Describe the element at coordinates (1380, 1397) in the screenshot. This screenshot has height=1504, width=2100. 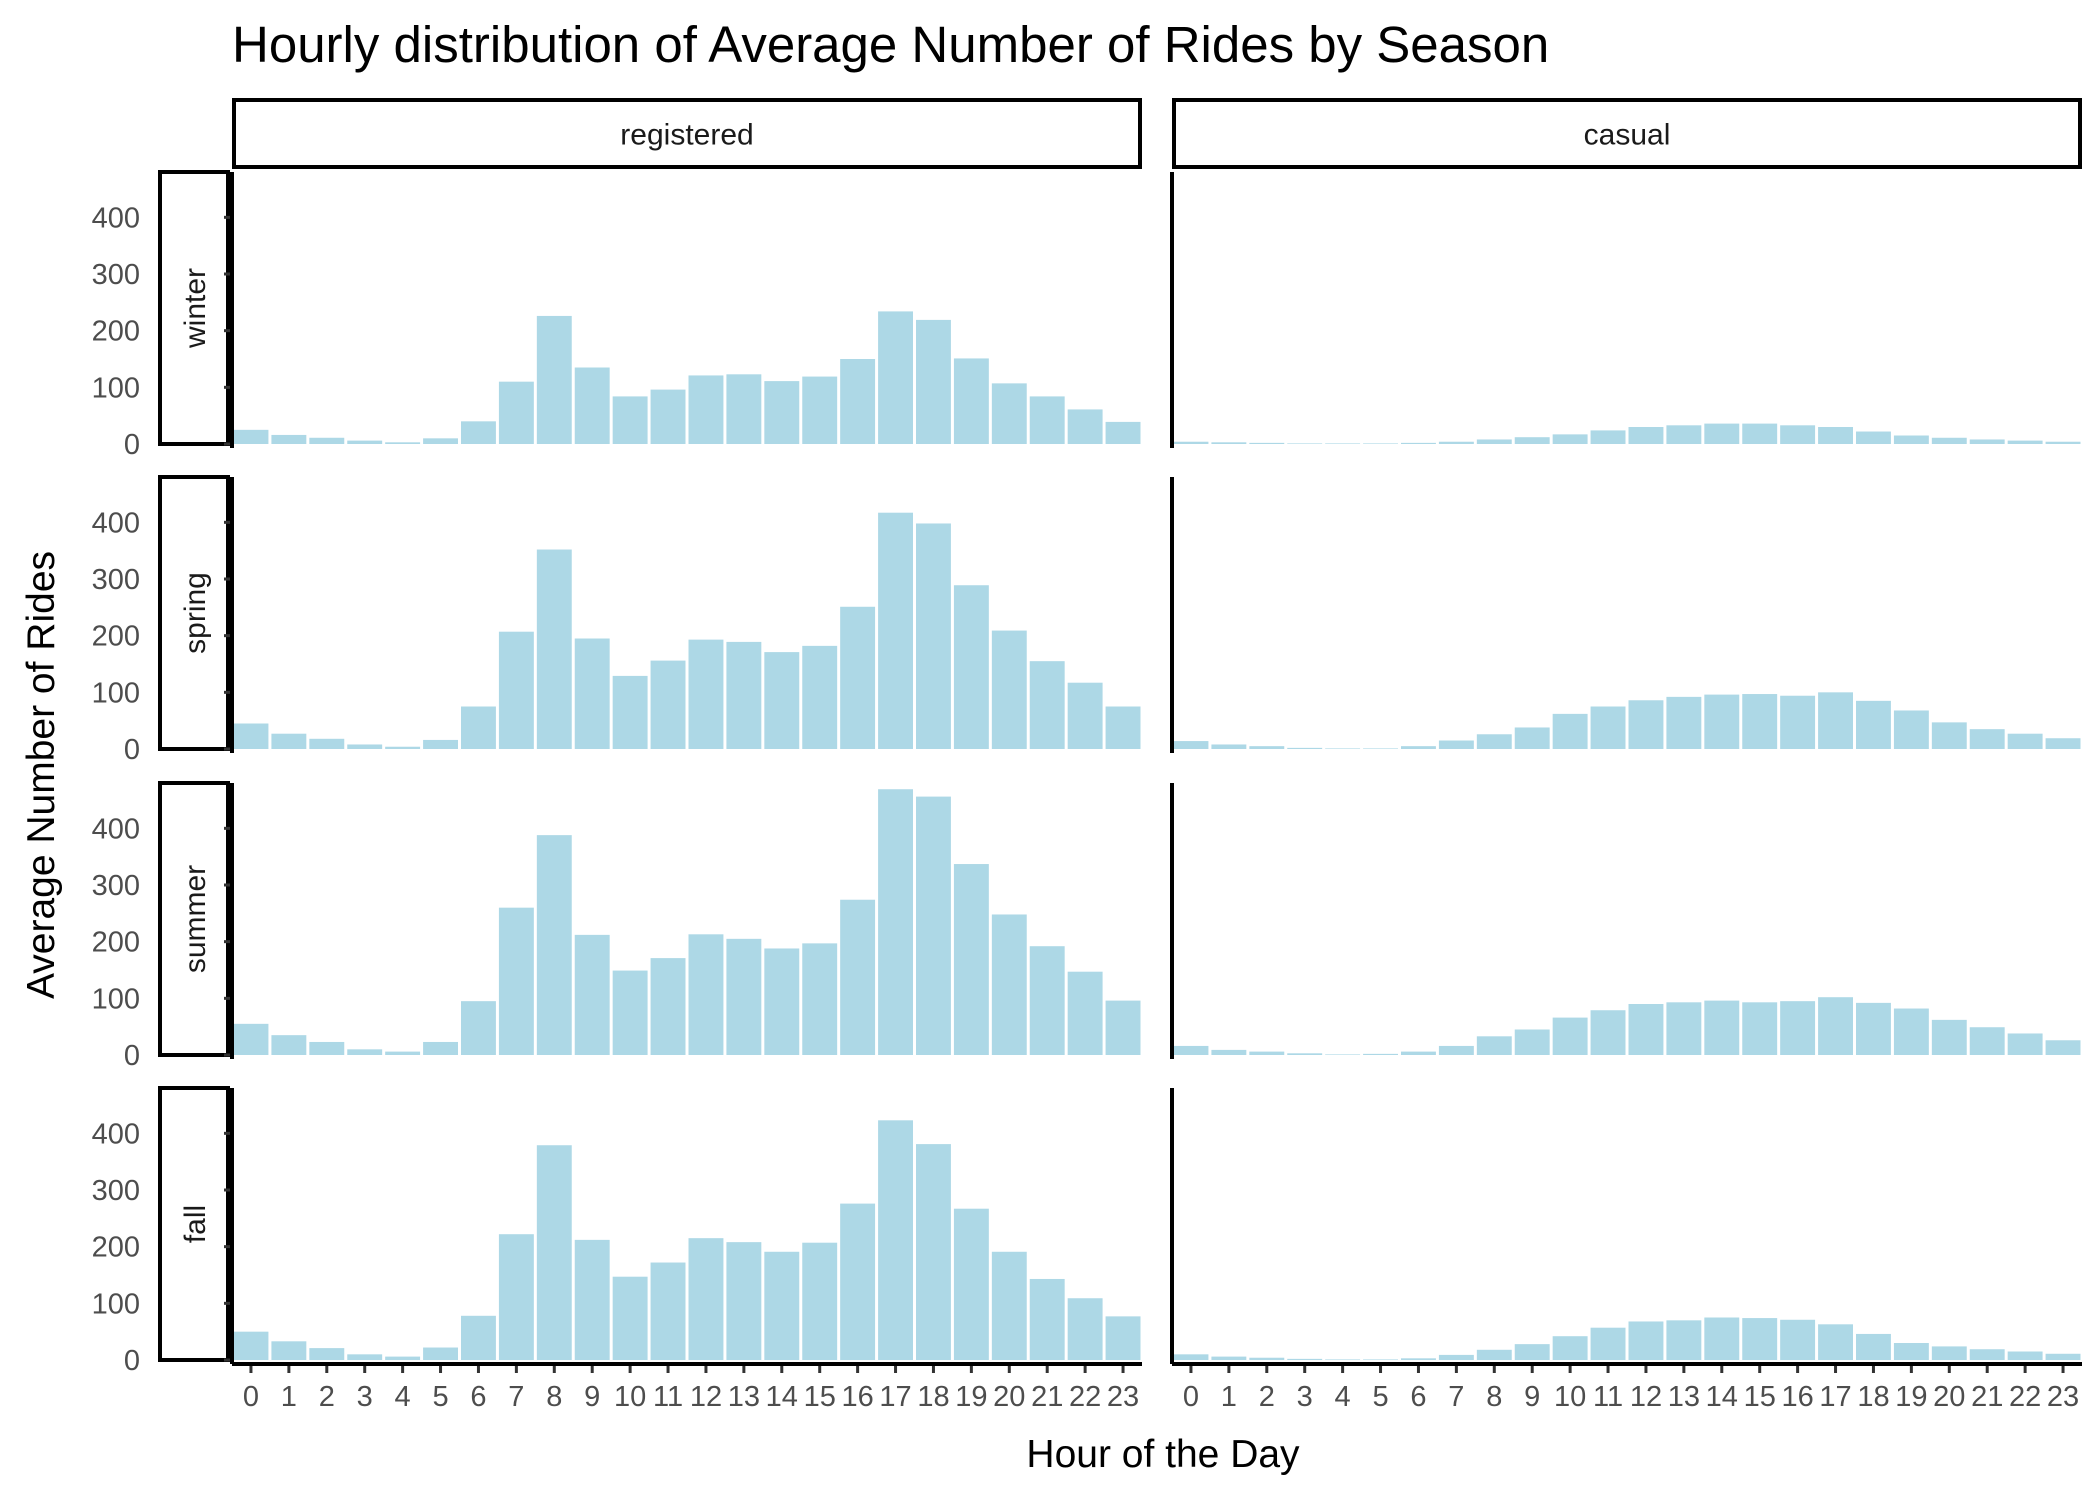
I see `x-tick-label: 5` at that location.